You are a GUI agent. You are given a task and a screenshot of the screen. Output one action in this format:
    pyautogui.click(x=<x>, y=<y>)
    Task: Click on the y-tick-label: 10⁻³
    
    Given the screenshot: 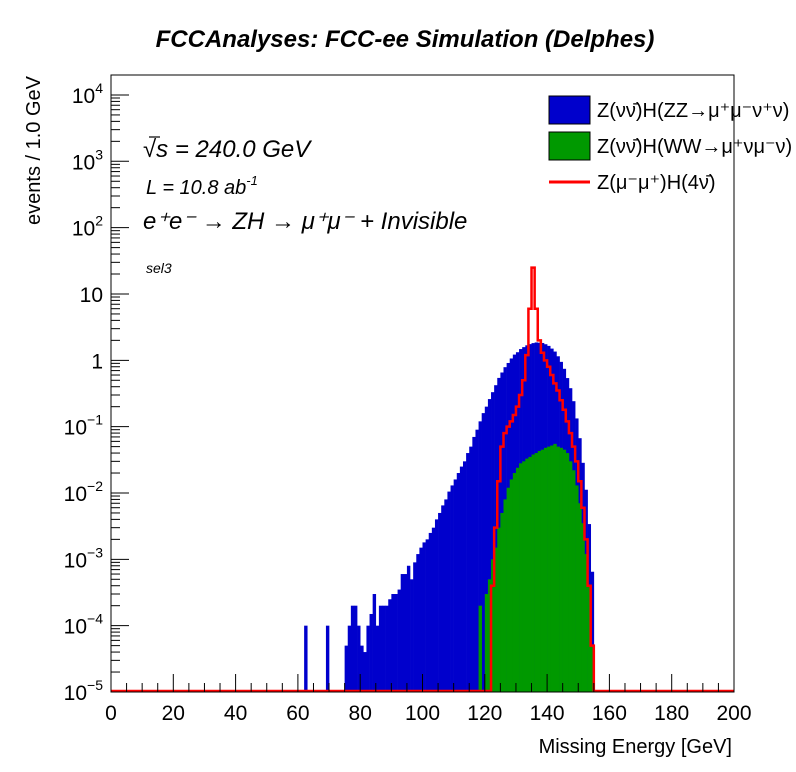 What is the action you would take?
    pyautogui.click(x=84, y=558)
    